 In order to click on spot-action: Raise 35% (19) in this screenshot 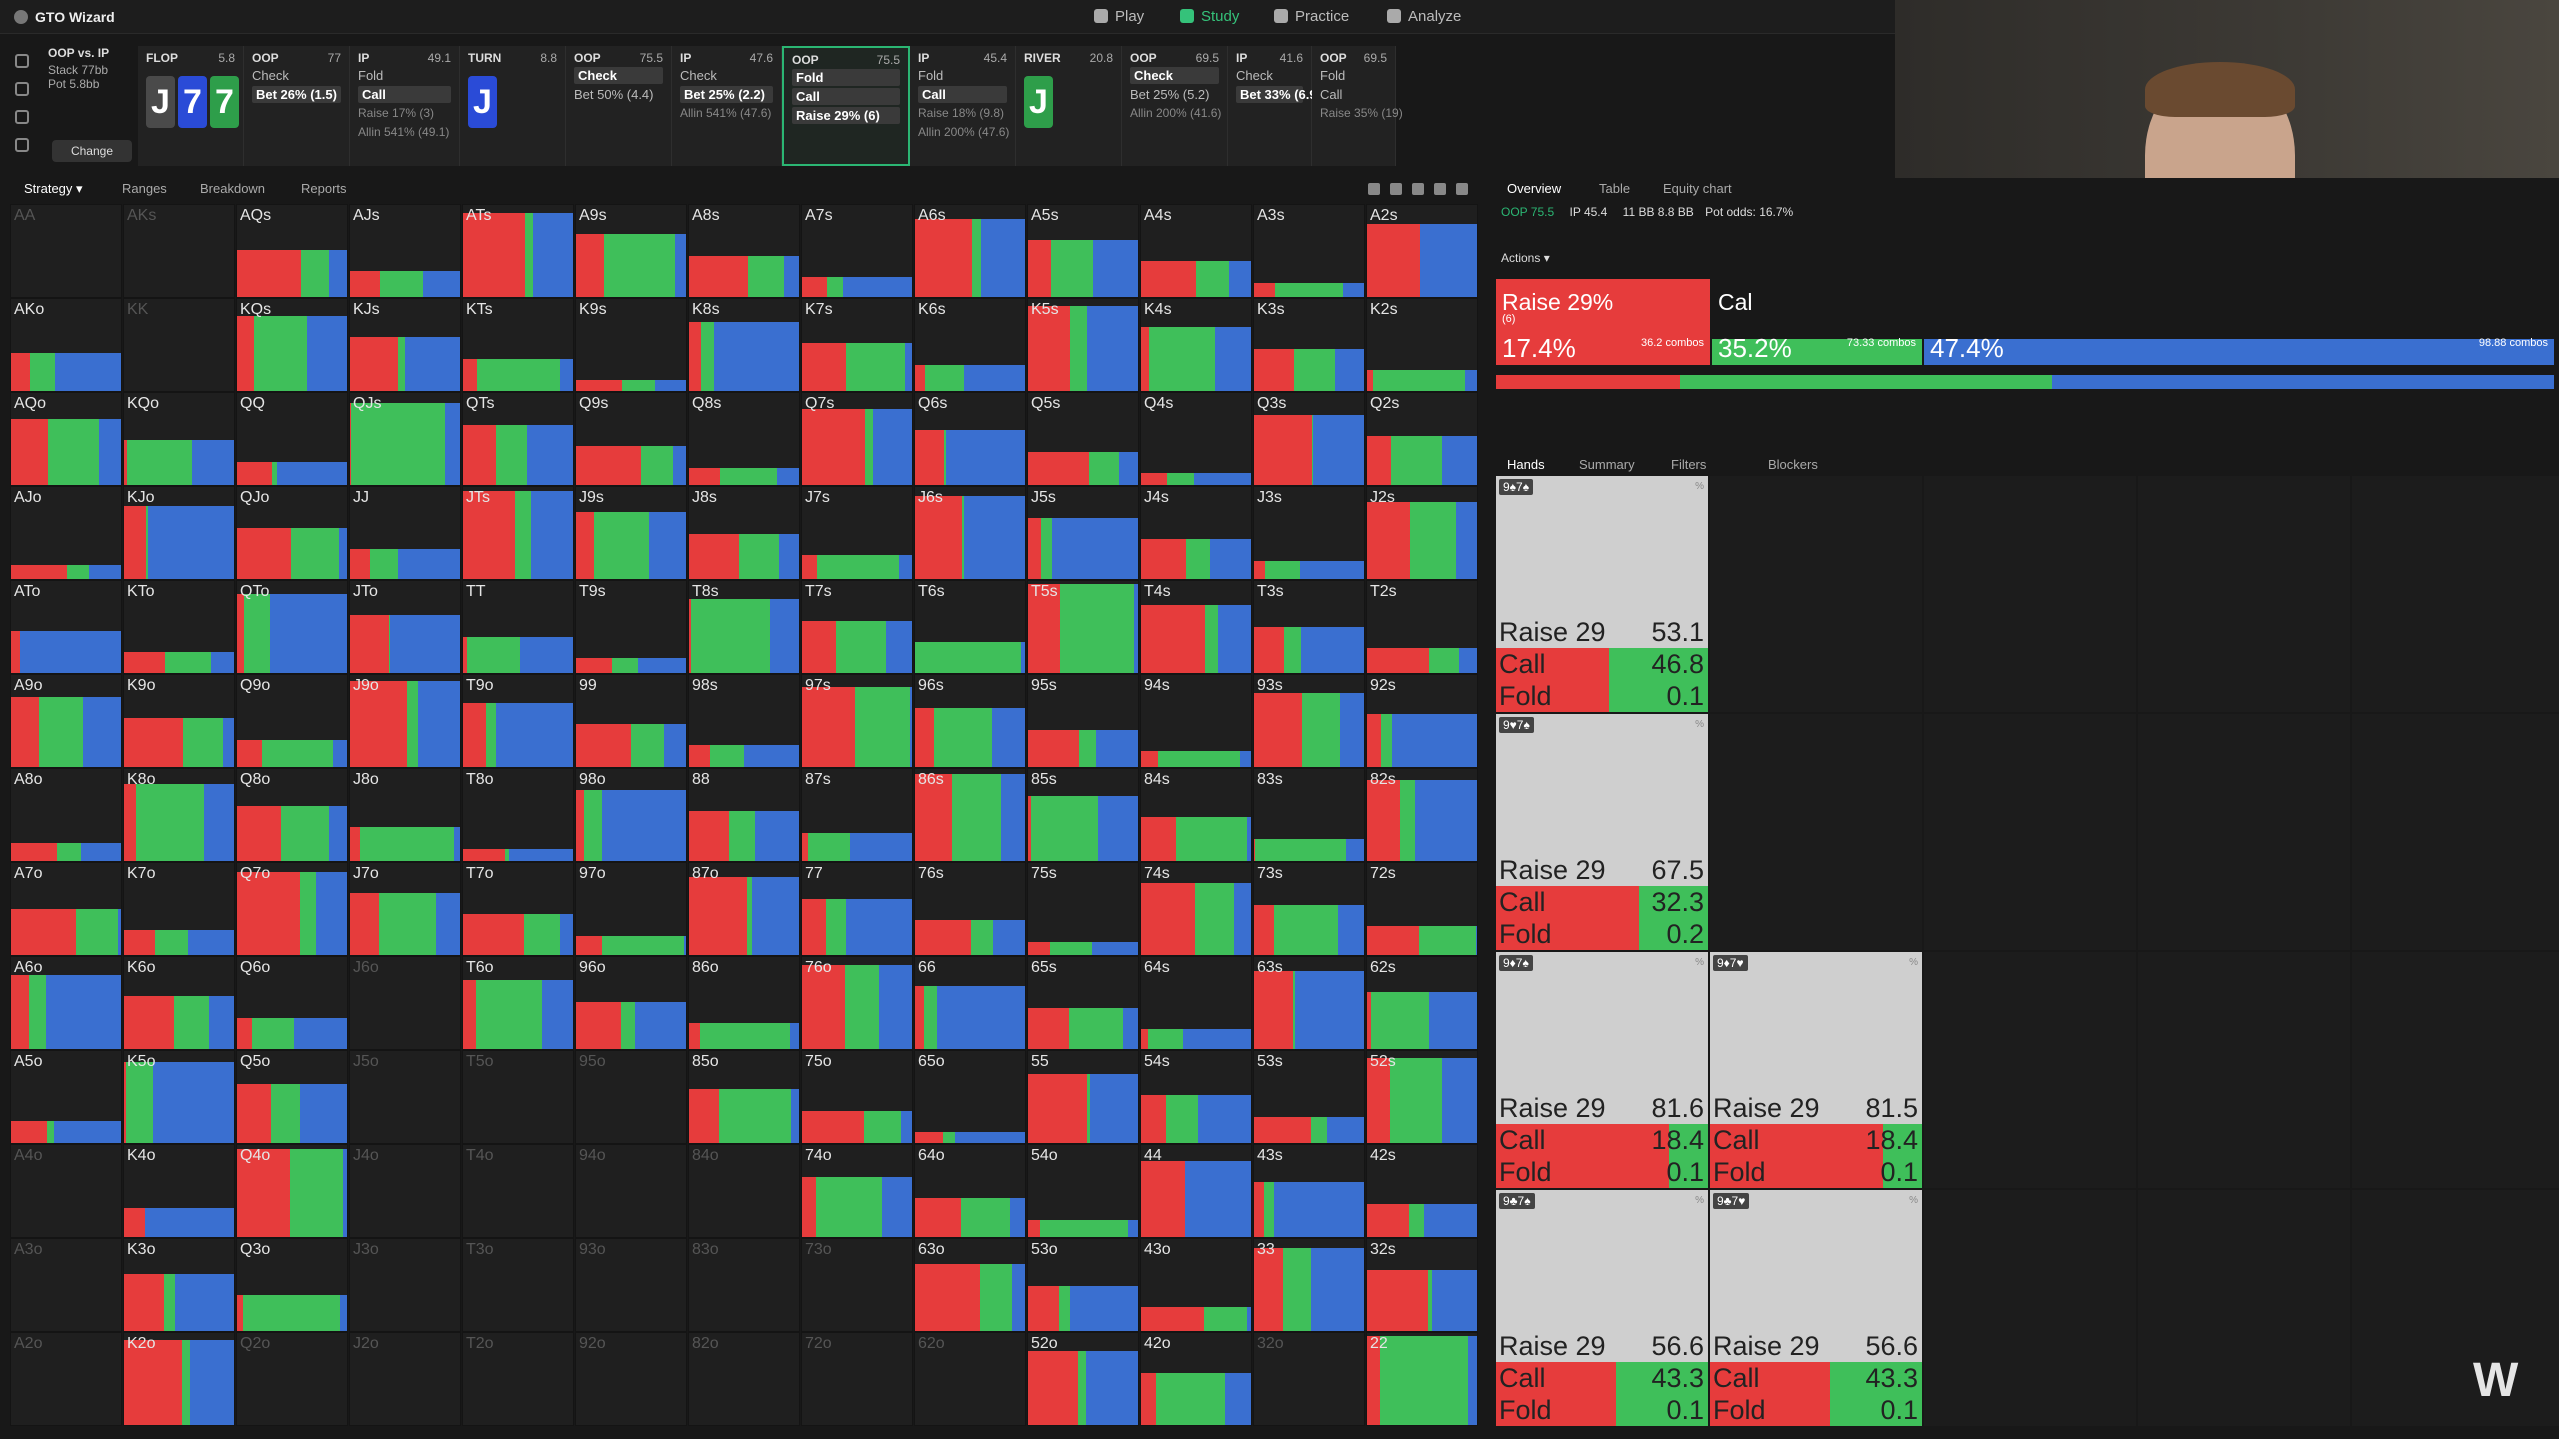, I will do `click(1361, 113)`.